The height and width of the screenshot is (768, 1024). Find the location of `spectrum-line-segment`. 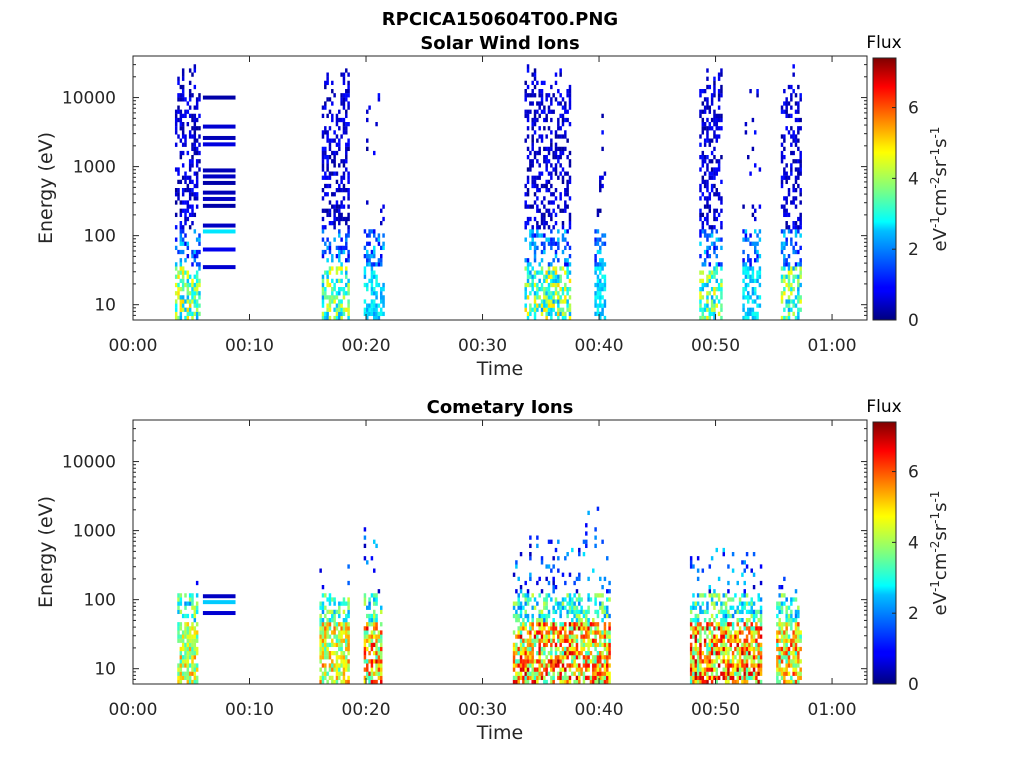

spectrum-line-segment is located at coordinates (219, 198).